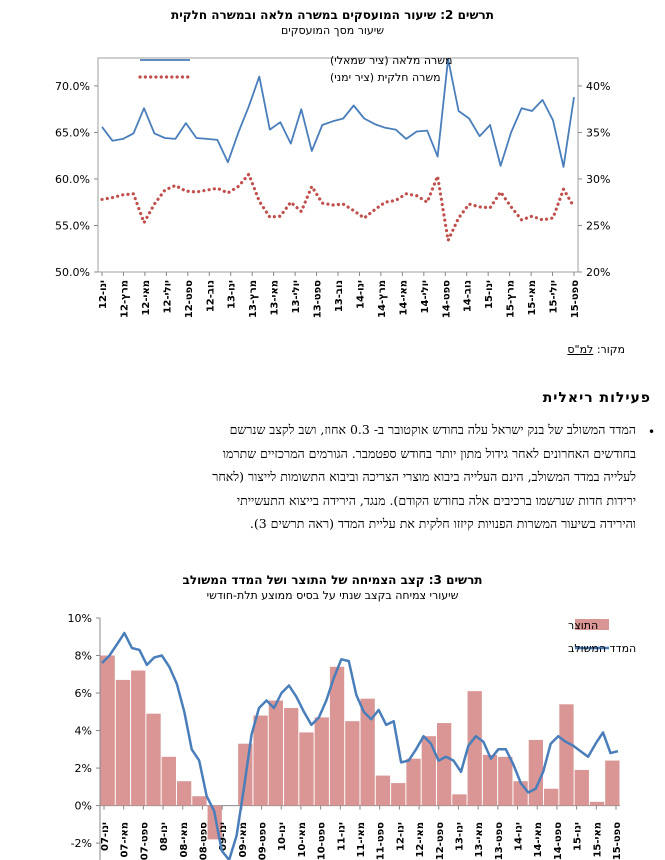  What do you see at coordinates (475, 349) in the screenshot?
I see `source-note: מקור: למ"ס` at bounding box center [475, 349].